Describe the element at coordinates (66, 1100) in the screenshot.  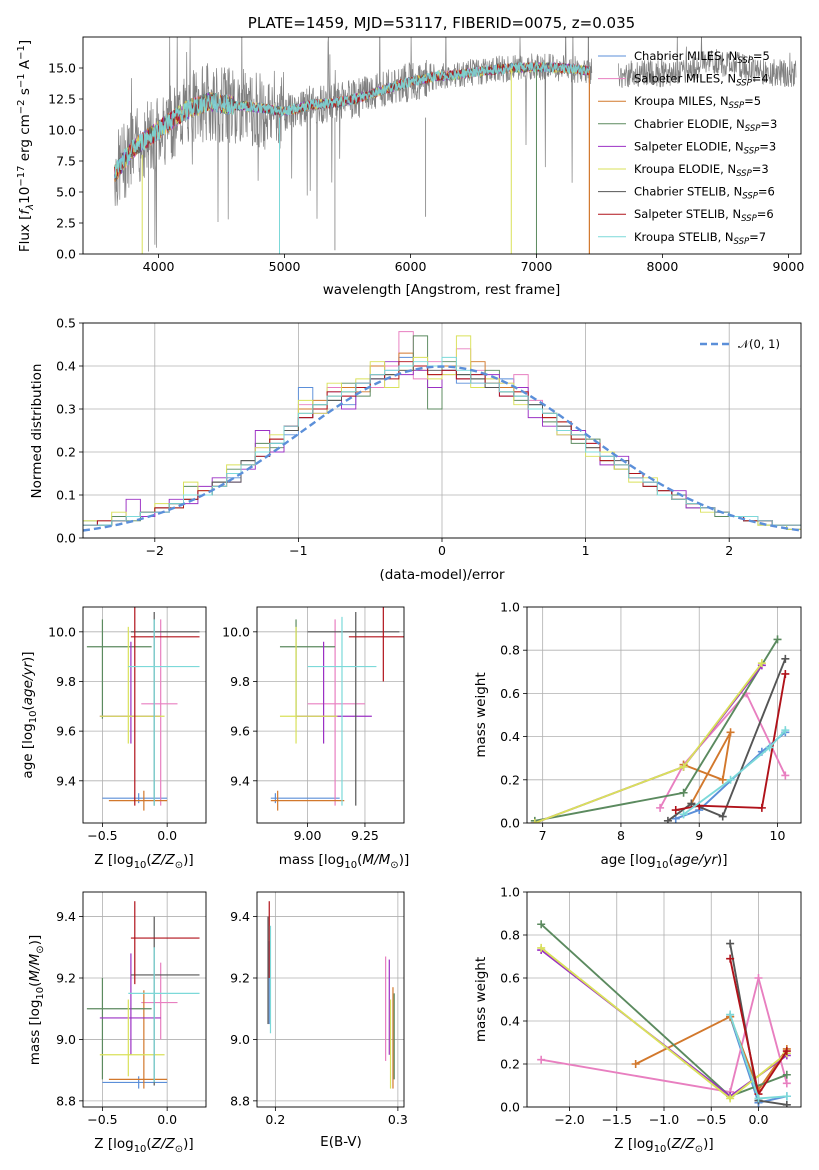
I see `y-tick-label: 8.8` at that location.